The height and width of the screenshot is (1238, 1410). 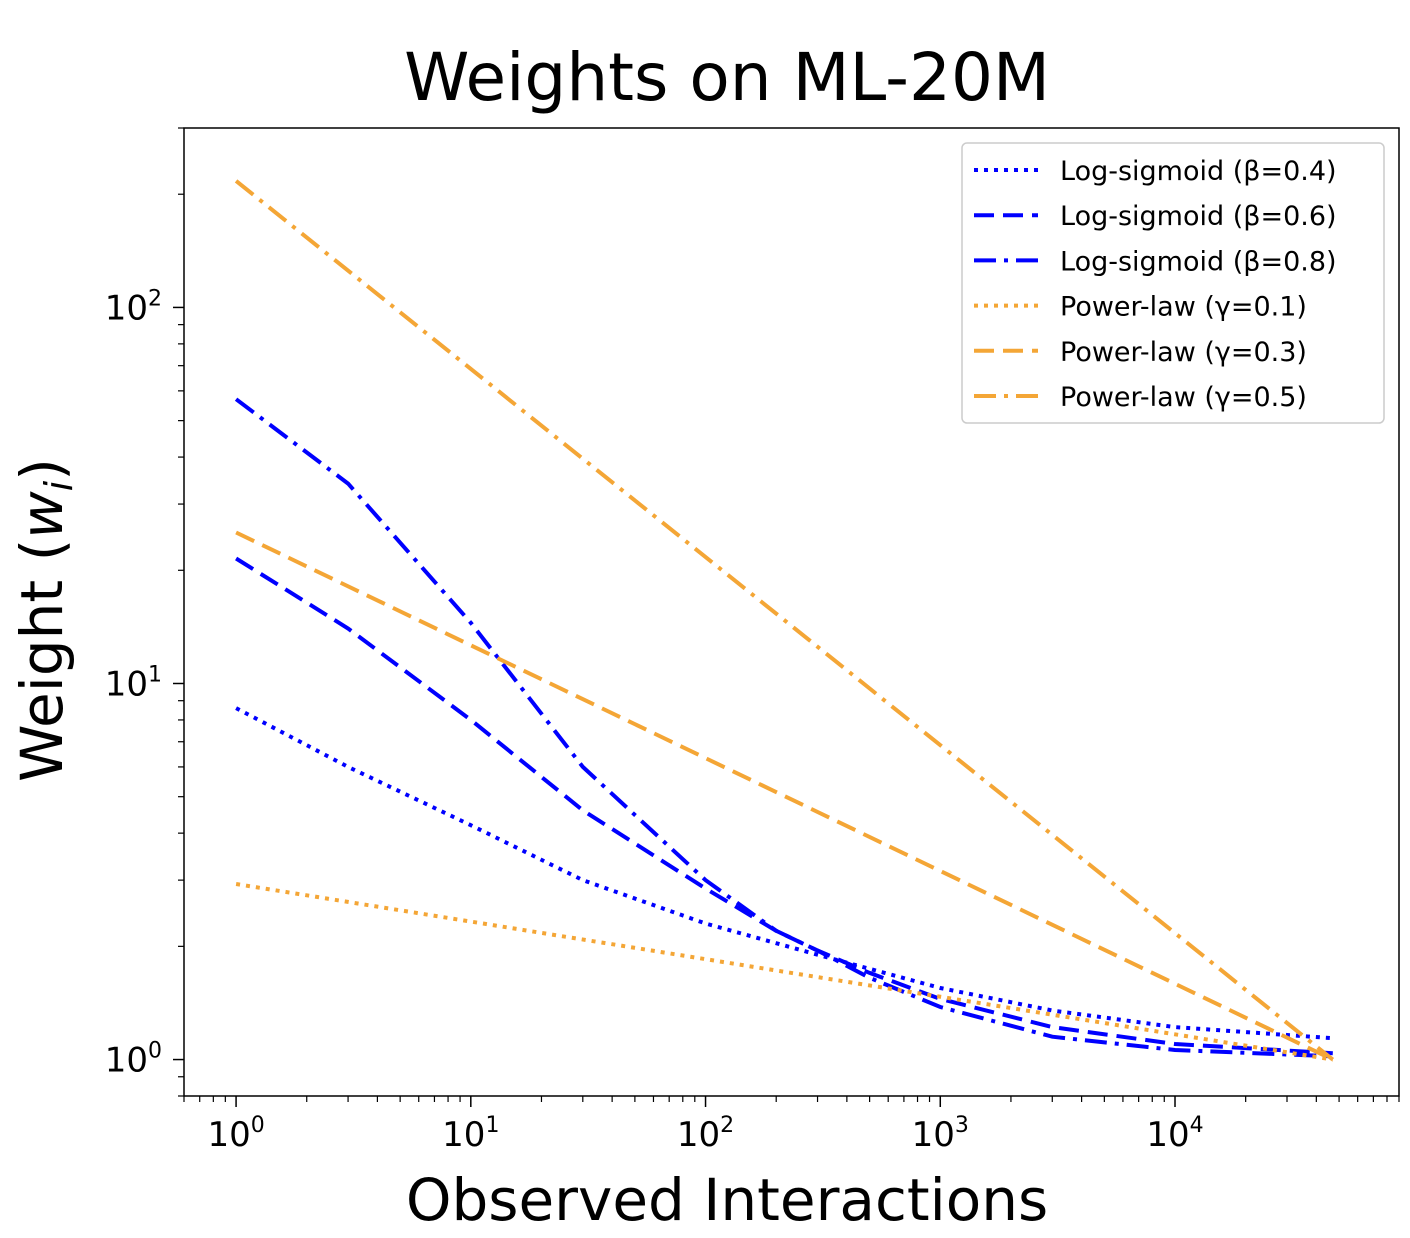 I want to click on x-tick-label: 101, so click(x=470, y=1134).